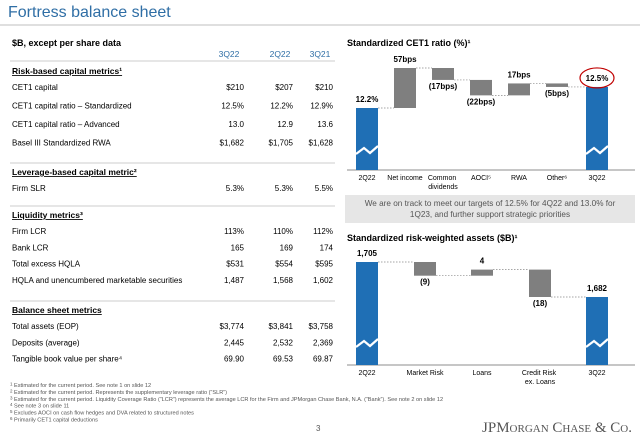  Describe the element at coordinates (409, 43) in the screenshot. I see `chart-title: Standardized CET1 ratio (%)¹` at that location.